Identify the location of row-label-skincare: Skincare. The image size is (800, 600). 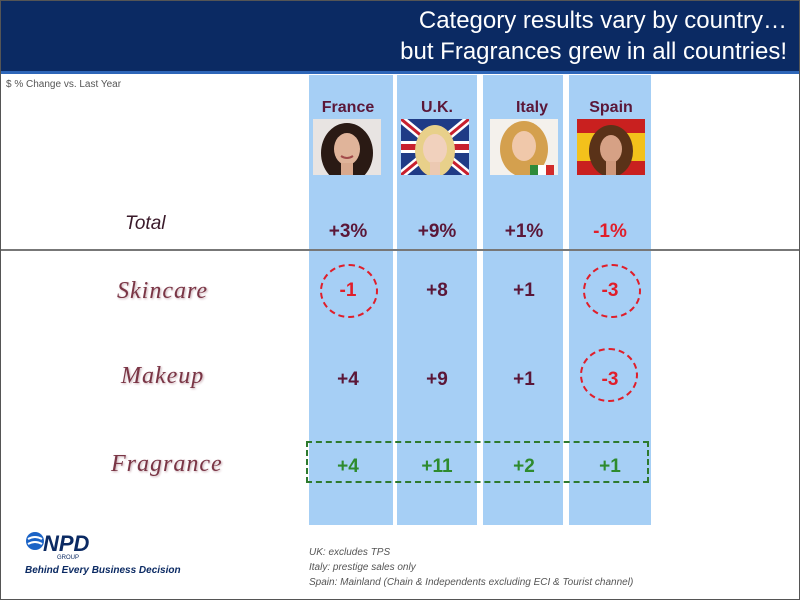
(163, 291).